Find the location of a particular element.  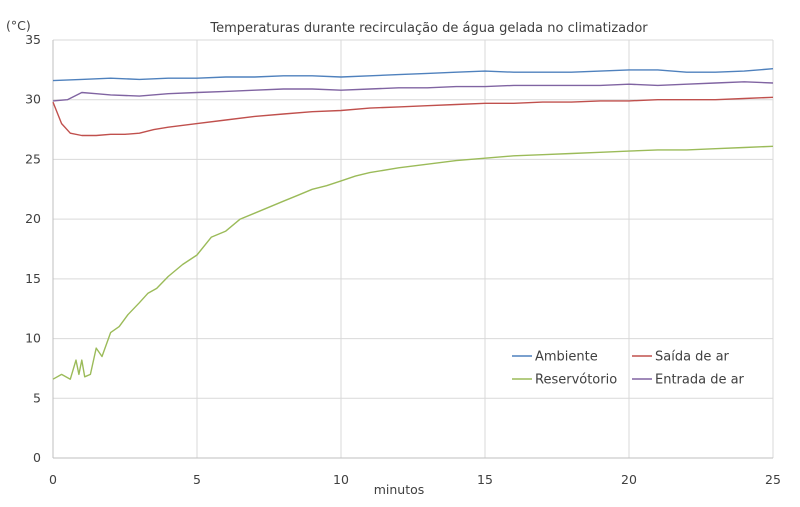

x-tick-label: 10 is located at coordinates (341, 479).